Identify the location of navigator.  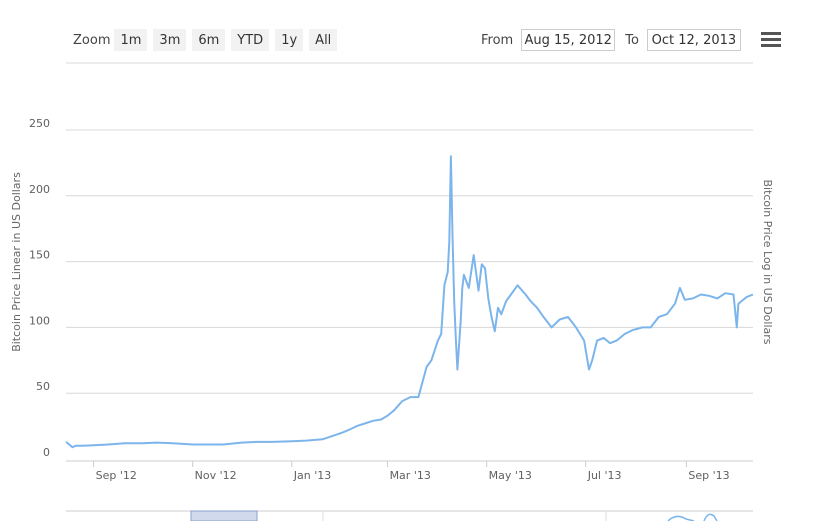
(409, 515).